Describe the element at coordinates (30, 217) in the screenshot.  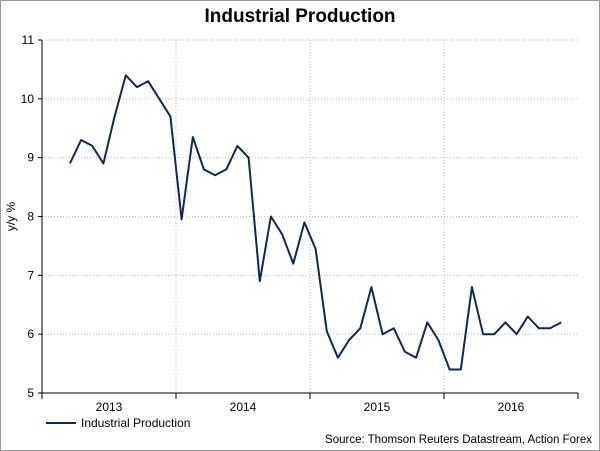
I see `y-tick-label: 8` at that location.